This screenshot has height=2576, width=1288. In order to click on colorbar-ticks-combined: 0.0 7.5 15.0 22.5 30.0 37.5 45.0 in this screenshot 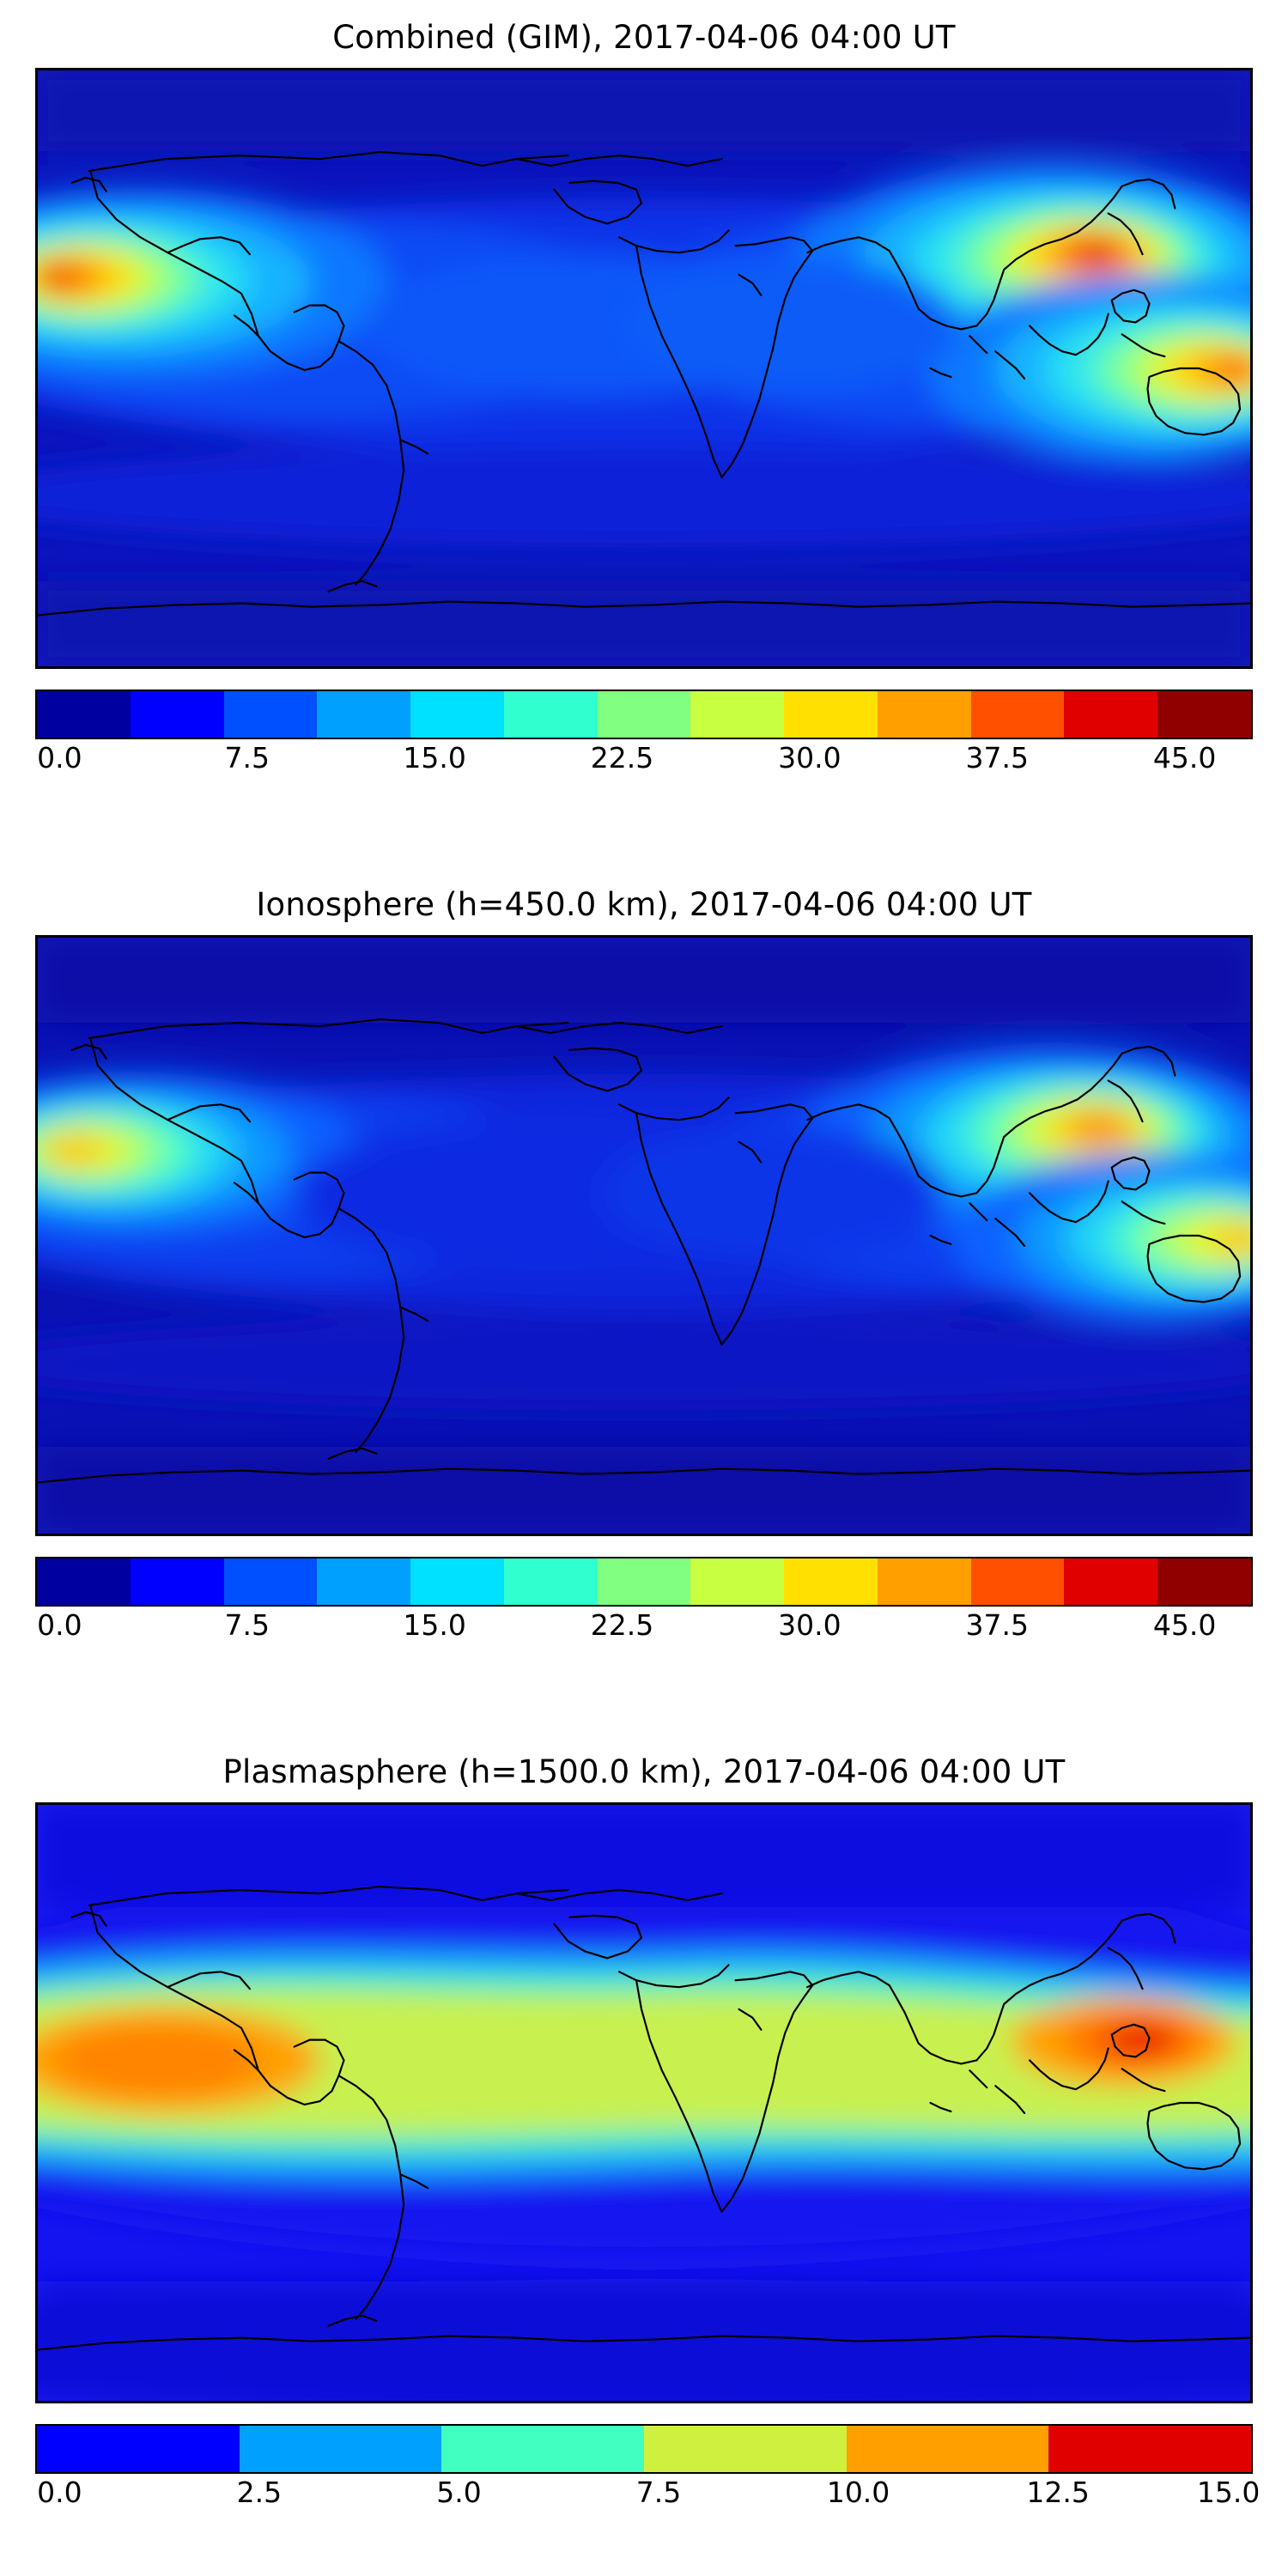, I will do `click(644, 759)`.